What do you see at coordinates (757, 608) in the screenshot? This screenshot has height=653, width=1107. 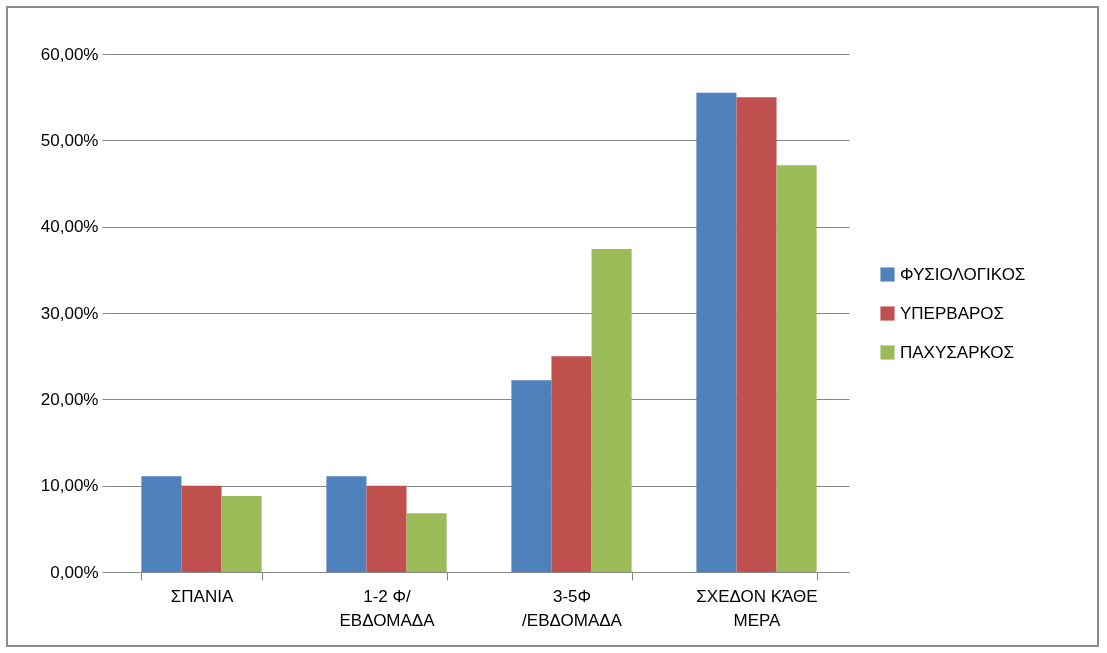 I see `x-tick-label: ΣΧΕΔΟΝ ΚΆΘΕ ΜΕΡΑ` at bounding box center [757, 608].